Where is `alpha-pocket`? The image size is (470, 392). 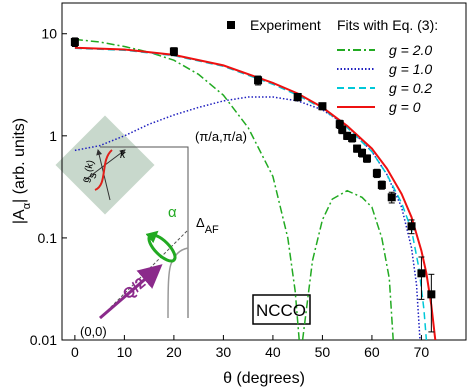 alpha-pocket is located at coordinates (162, 248).